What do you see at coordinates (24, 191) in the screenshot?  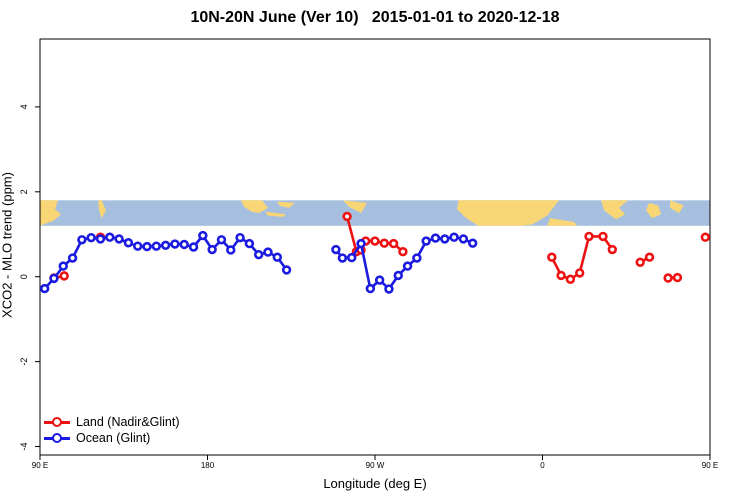 I see `y-tick-label-2: 2` at bounding box center [24, 191].